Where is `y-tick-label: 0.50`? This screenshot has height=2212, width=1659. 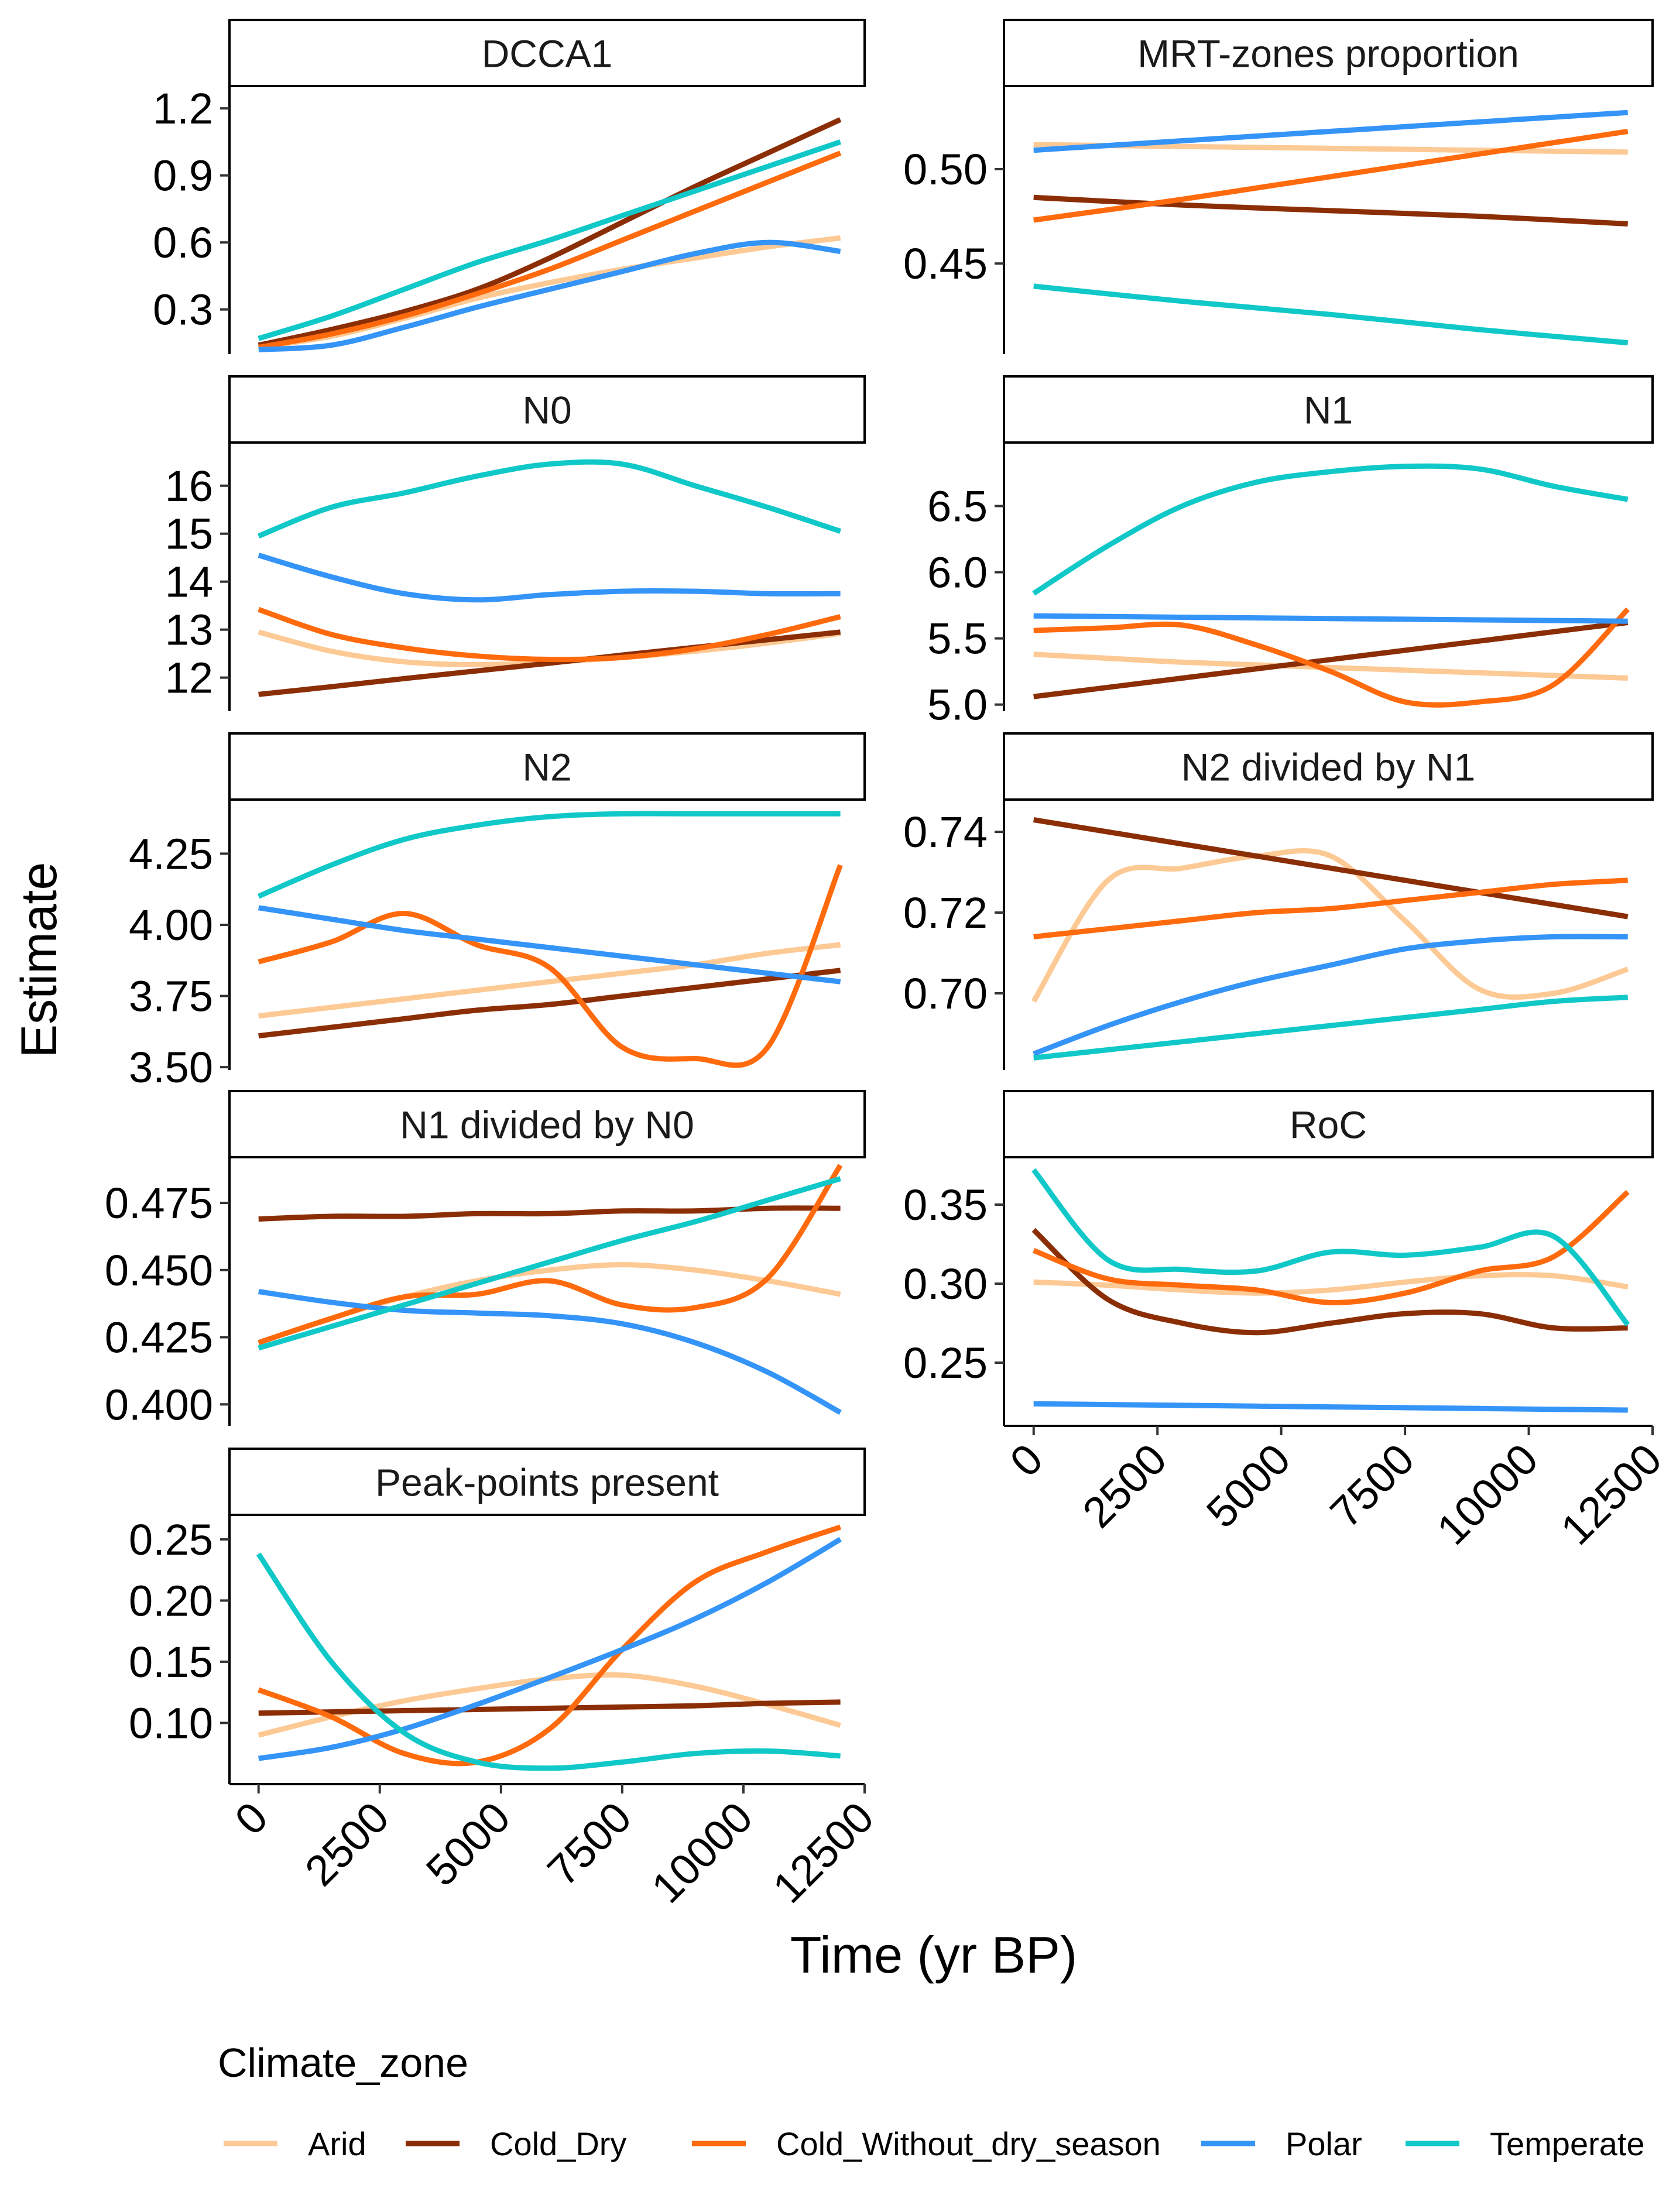
y-tick-label: 0.50 is located at coordinates (945, 169).